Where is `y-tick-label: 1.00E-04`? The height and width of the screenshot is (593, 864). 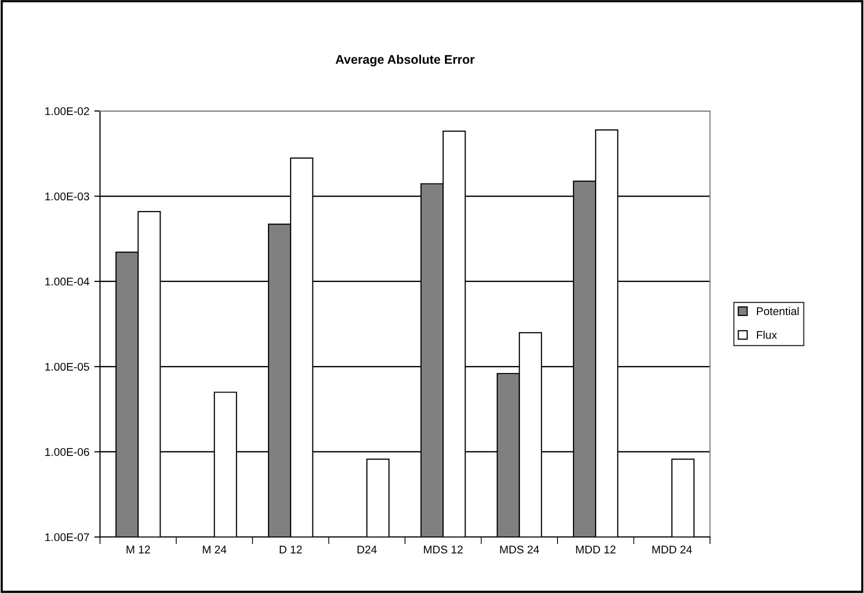
y-tick-label: 1.00E-04 is located at coordinates (67, 282).